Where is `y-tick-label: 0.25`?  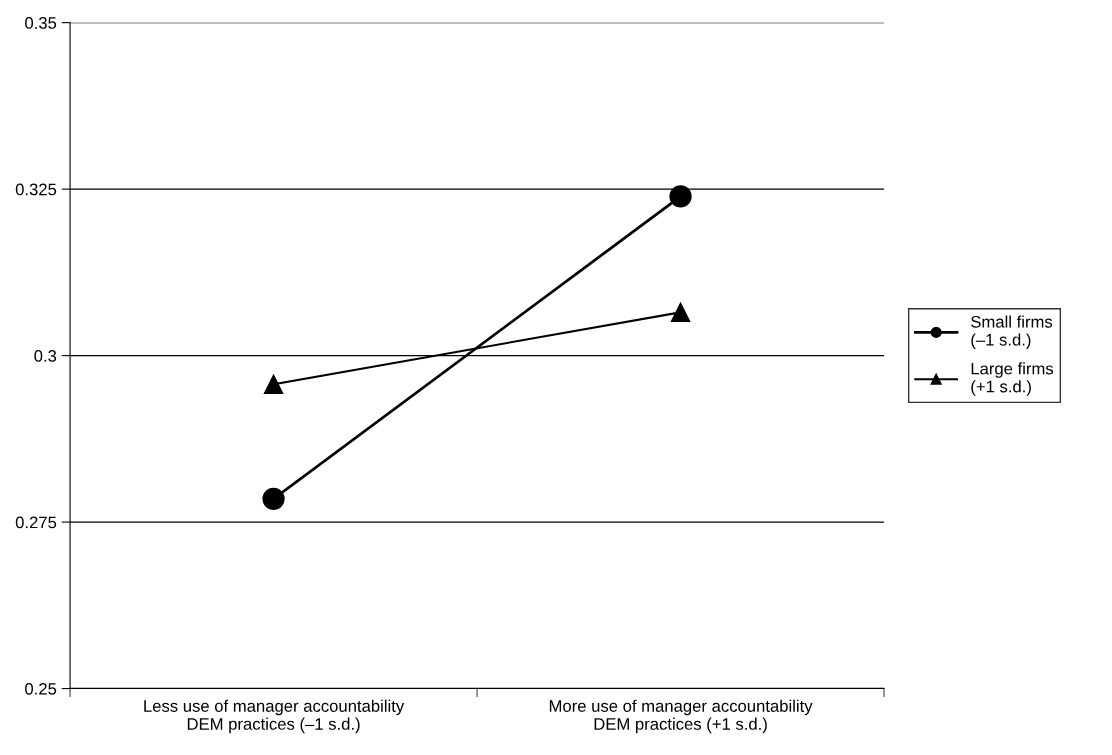 y-tick-label: 0.25 is located at coordinates (41, 688).